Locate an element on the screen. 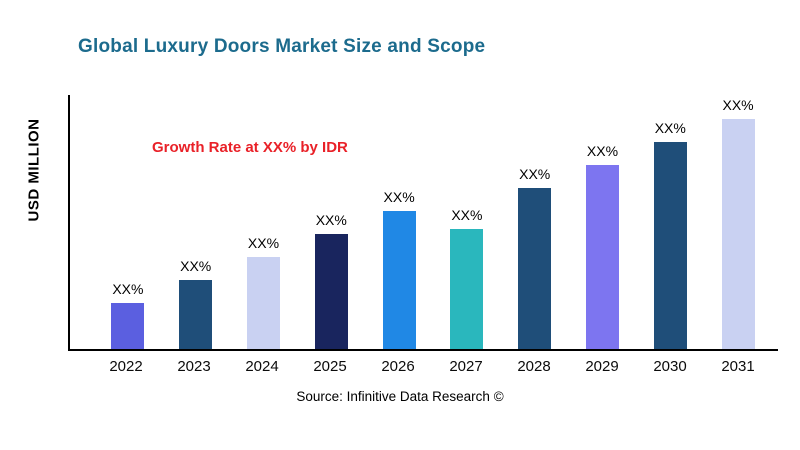  bar-column-2028: XX% is located at coordinates (535, 257).